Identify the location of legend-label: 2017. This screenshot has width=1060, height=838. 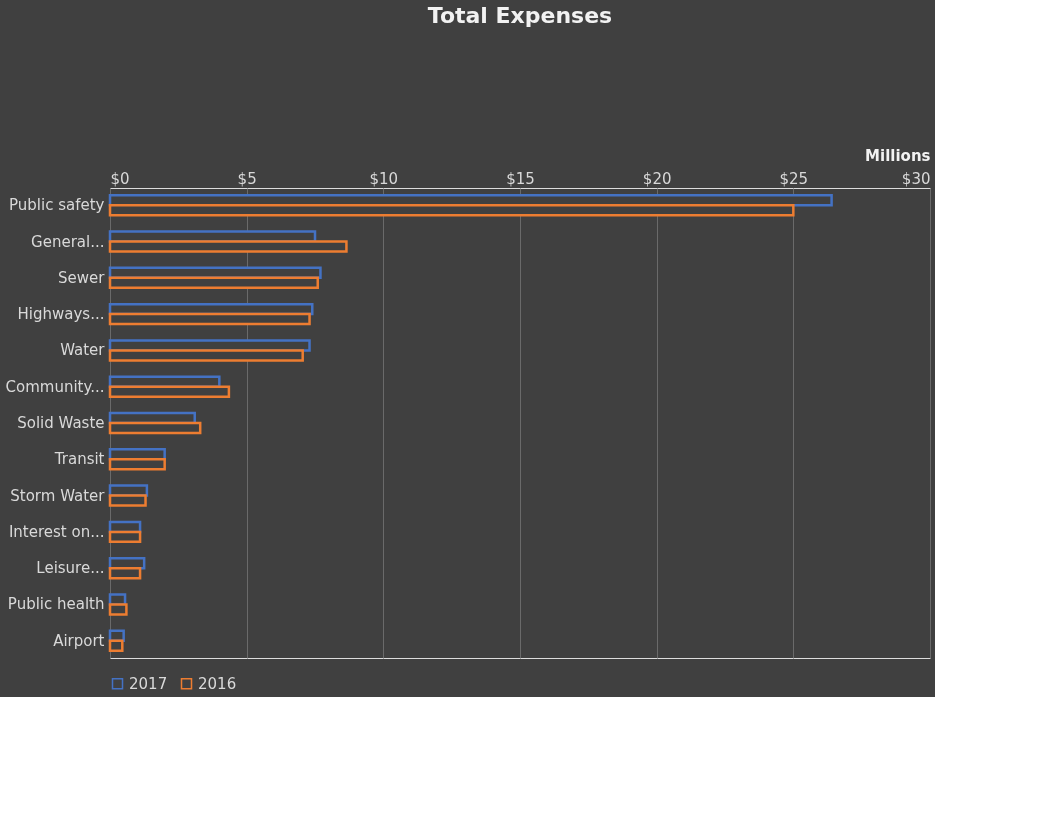
(148, 683).